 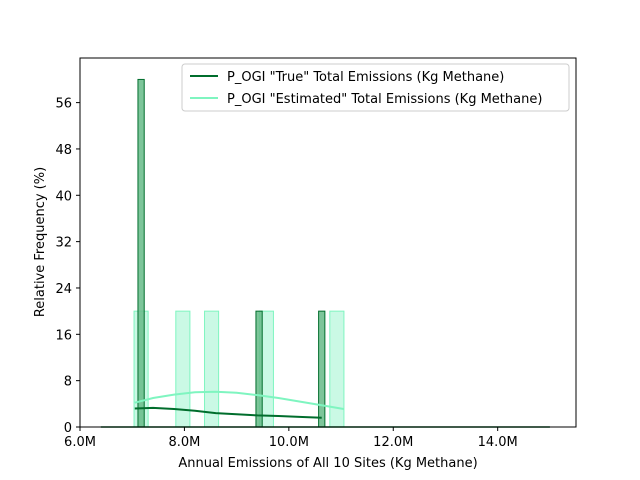 What do you see at coordinates (63, 196) in the screenshot?
I see `y-tick-label: 40` at bounding box center [63, 196].